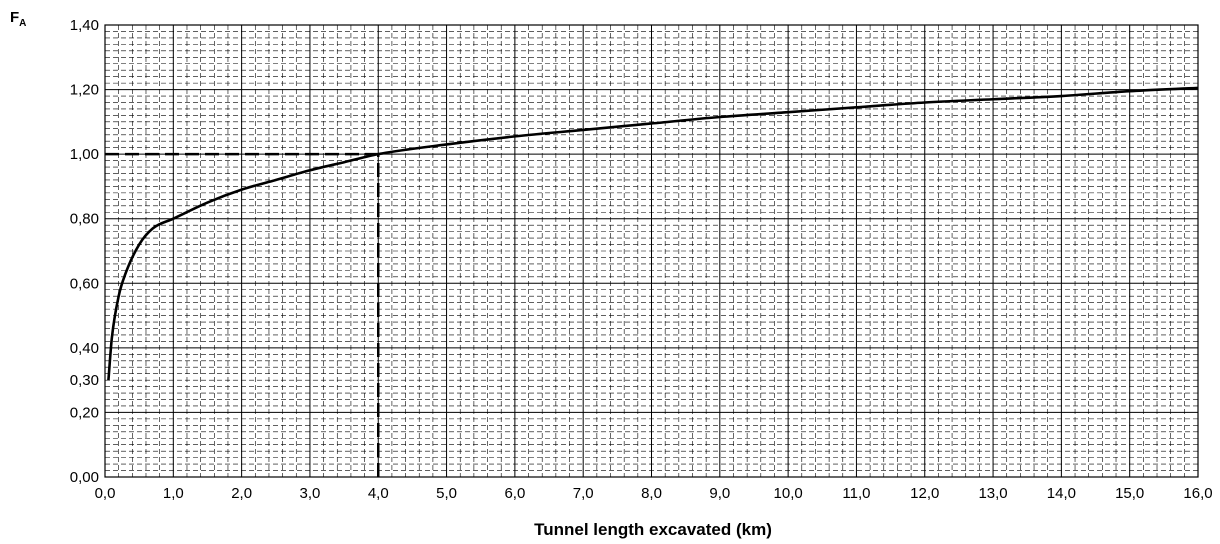 This screenshot has height=544, width=1220. Describe the element at coordinates (719, 493) in the screenshot. I see `x-tick-label: 9,0` at that location.